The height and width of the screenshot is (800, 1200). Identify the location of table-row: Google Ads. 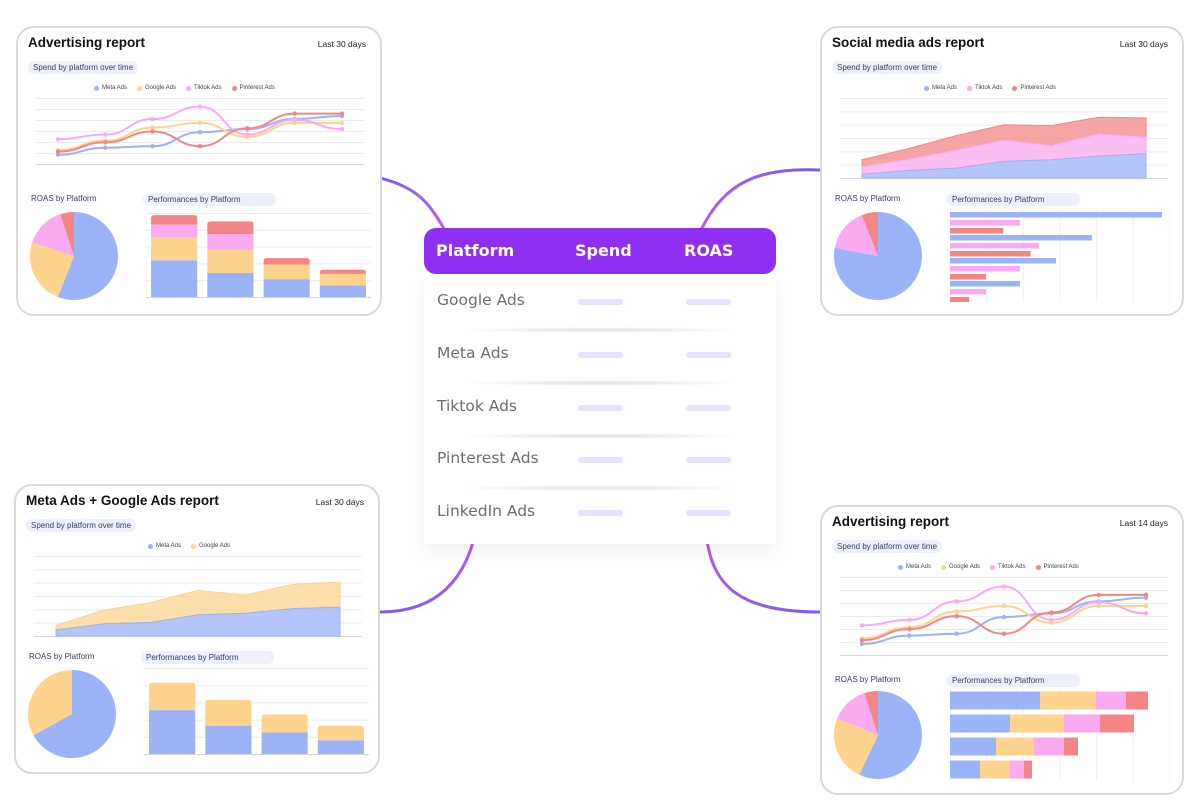
(600, 307).